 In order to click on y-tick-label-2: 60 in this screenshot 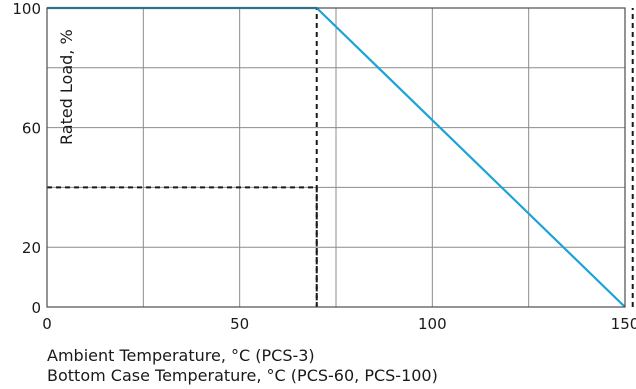, I will do `click(31, 129)`.